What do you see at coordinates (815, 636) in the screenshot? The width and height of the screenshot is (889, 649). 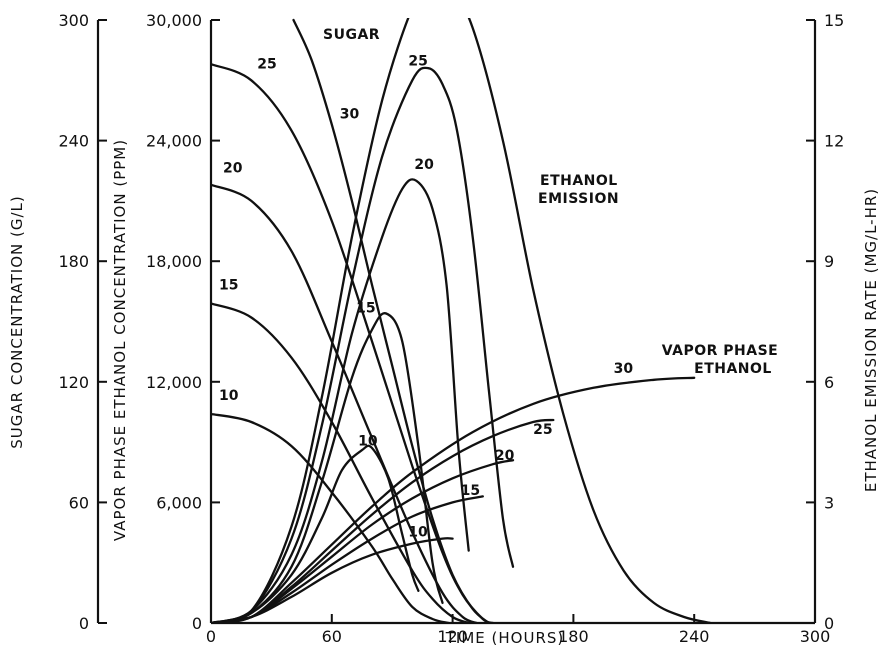 I see `x-tick-label: 300` at bounding box center [815, 636].